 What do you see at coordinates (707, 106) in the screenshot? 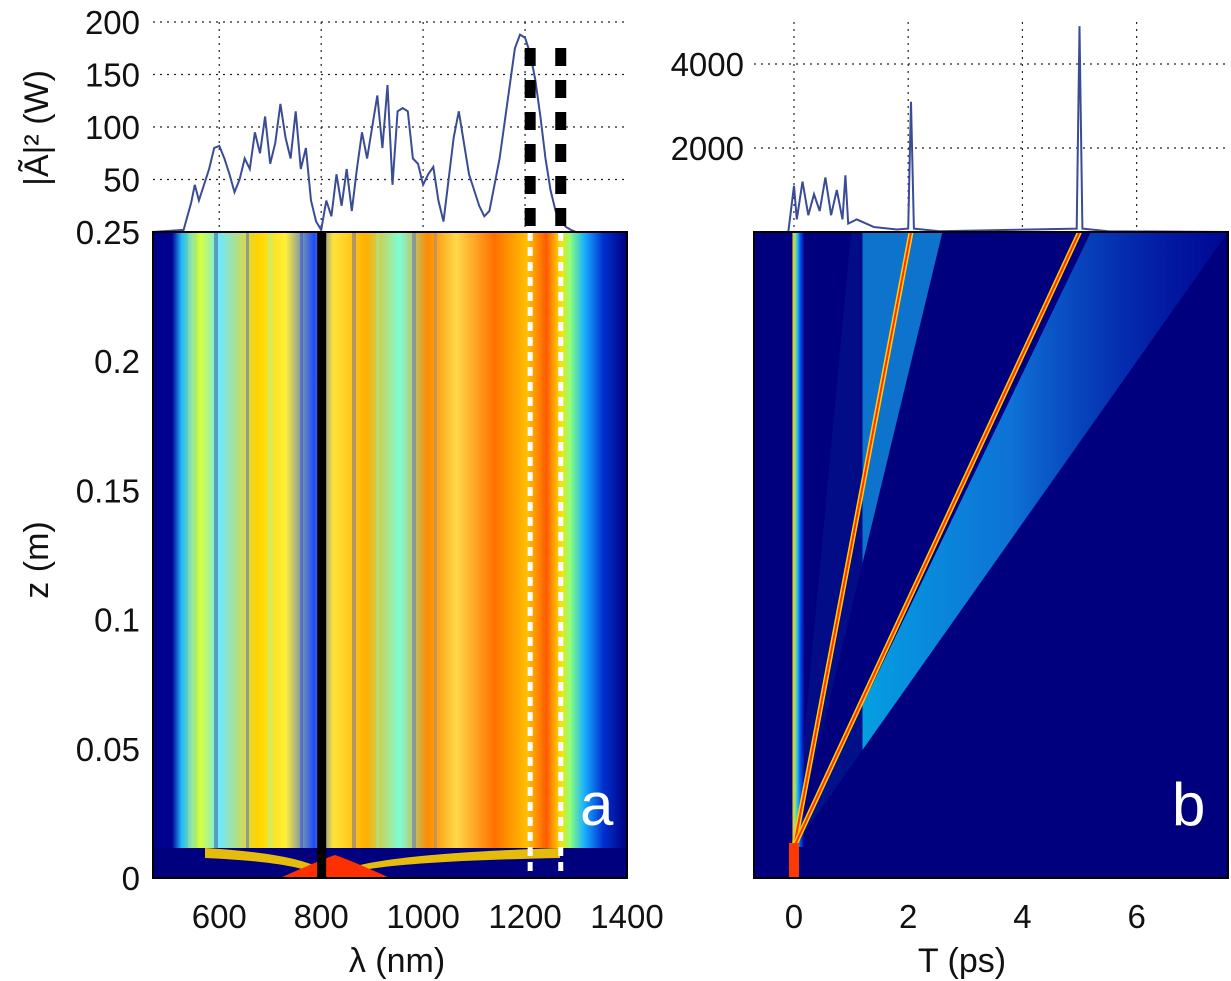
I see `temporal-y-tick-labels: 4000 2000` at bounding box center [707, 106].